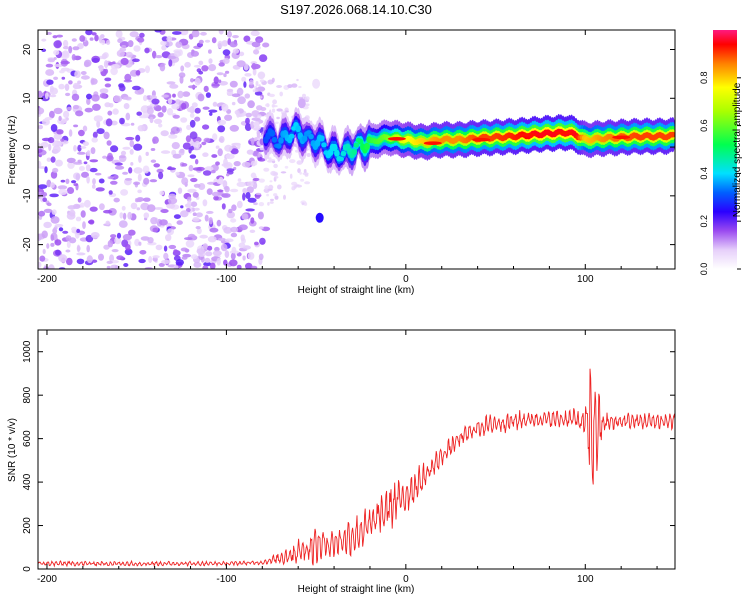 The height and width of the screenshot is (600, 750). What do you see at coordinates (704, 78) in the screenshot?
I see `colorbar-tick-label: 0.8` at bounding box center [704, 78].